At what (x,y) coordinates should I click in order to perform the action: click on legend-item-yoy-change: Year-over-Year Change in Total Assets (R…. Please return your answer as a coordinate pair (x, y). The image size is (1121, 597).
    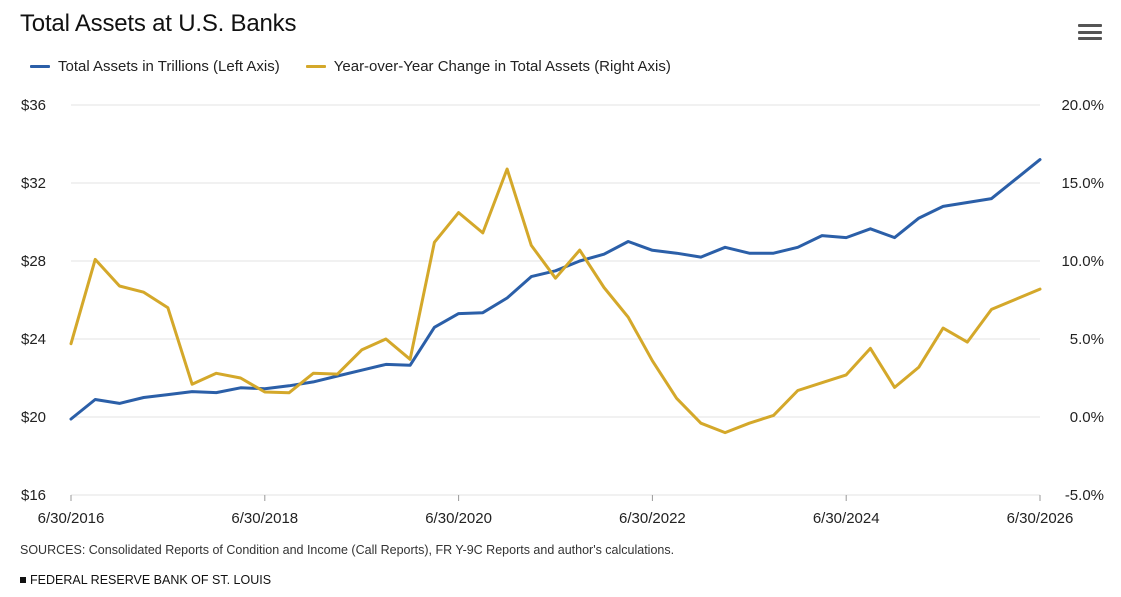
    Looking at the image, I should click on (488, 66).